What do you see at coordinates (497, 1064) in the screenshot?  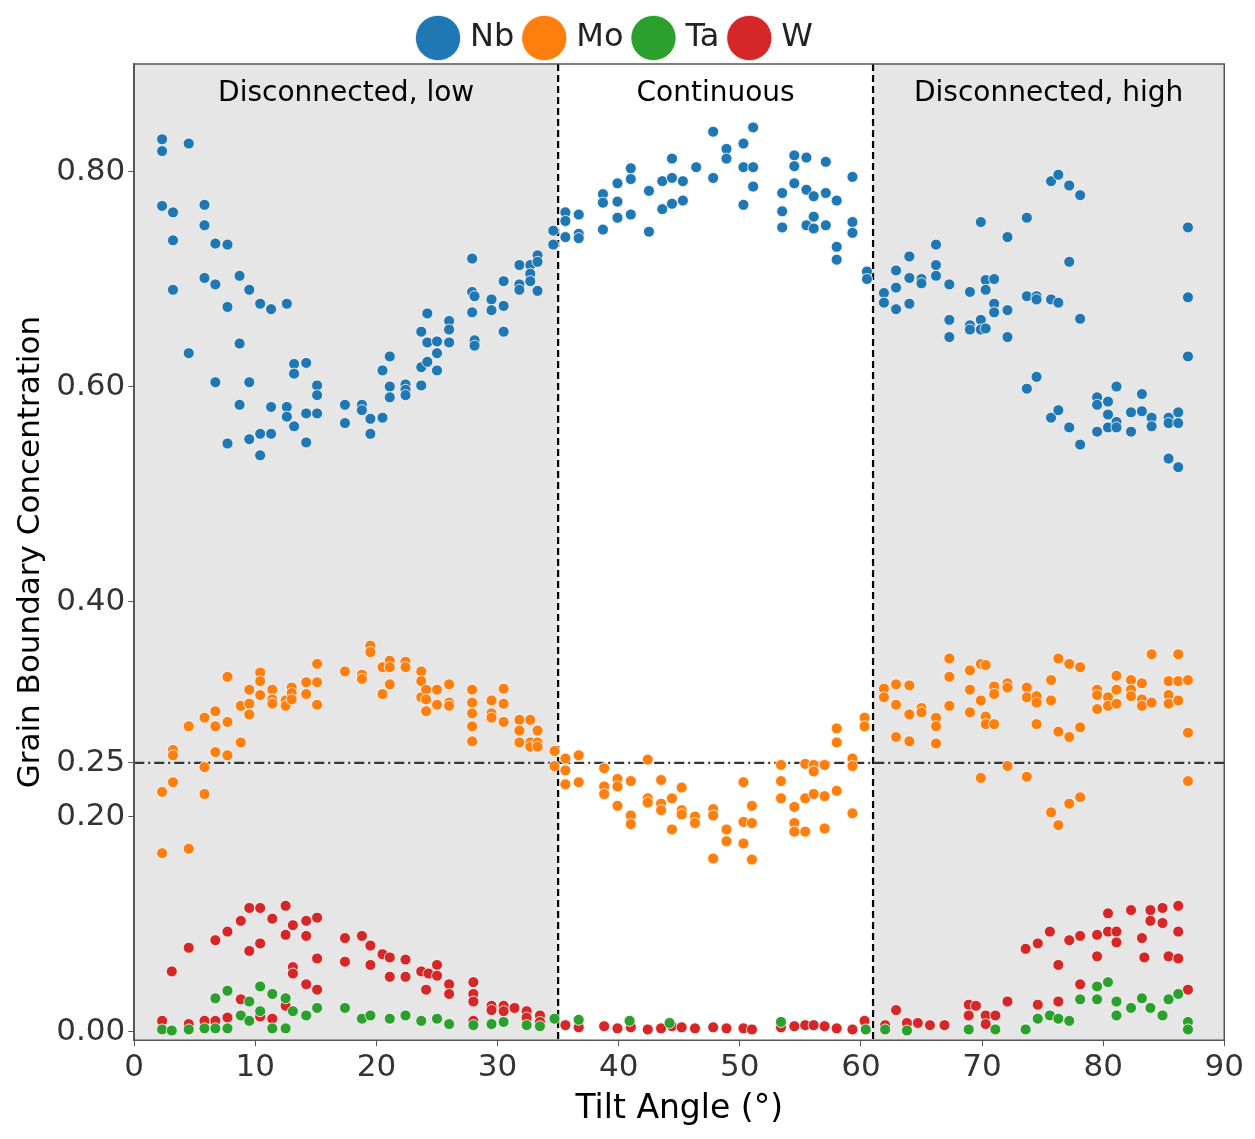 I see `x-tick-label: 30` at bounding box center [497, 1064].